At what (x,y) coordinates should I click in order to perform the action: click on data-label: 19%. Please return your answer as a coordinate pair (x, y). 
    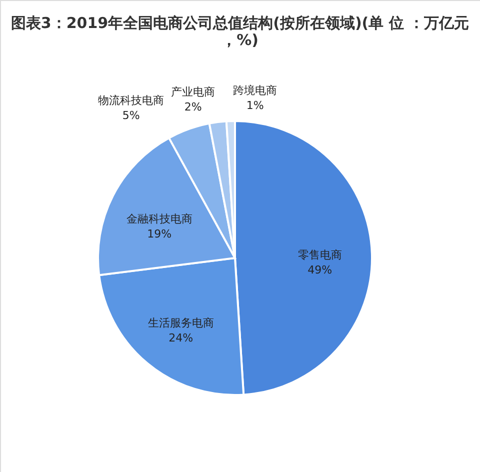
    Looking at the image, I should click on (159, 233).